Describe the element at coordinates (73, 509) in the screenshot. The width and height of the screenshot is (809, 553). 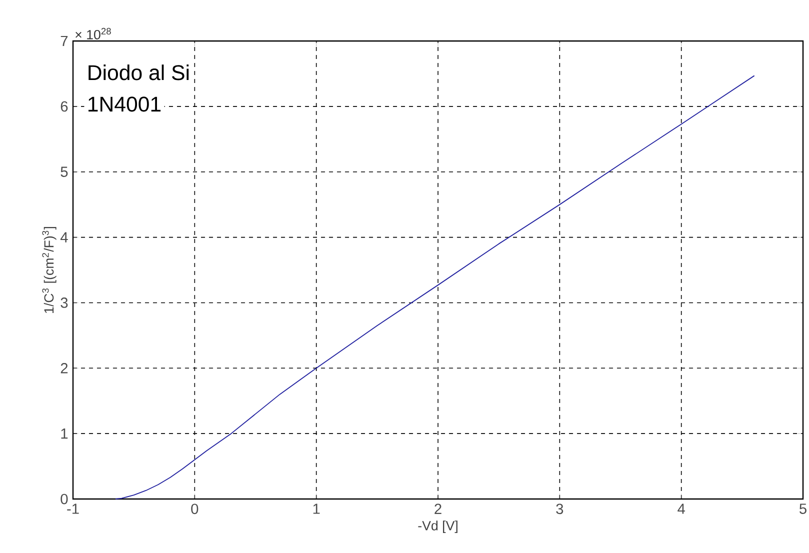
I see `x-tick-label: -1` at that location.